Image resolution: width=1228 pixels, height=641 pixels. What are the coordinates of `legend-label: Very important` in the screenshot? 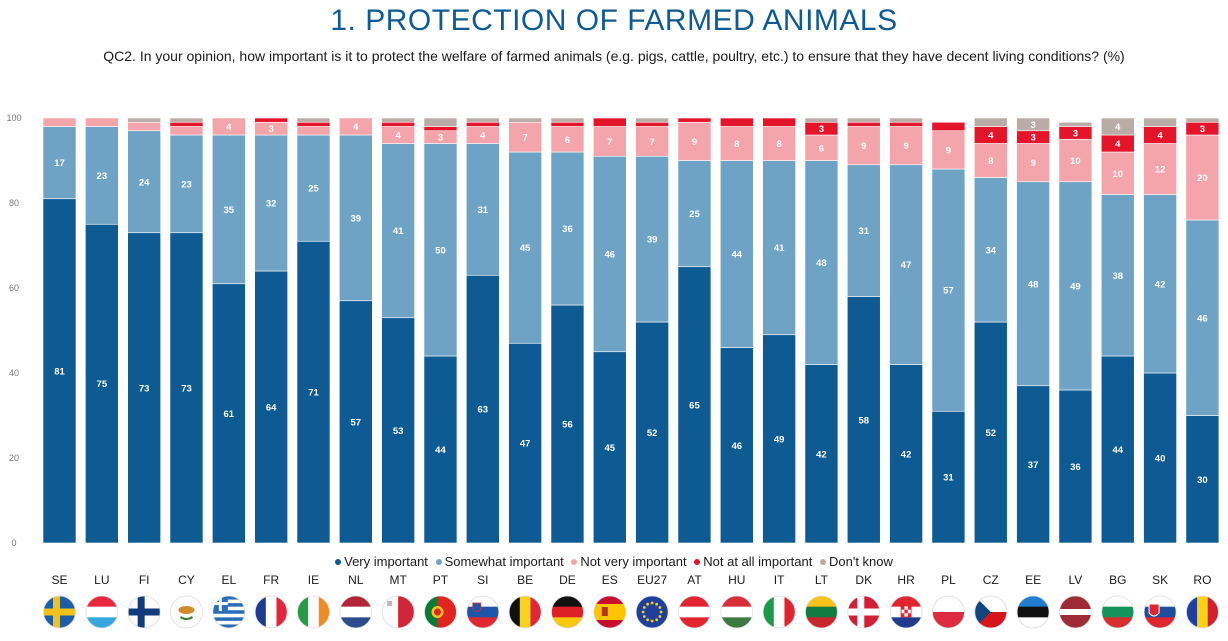 It's located at (386, 561).